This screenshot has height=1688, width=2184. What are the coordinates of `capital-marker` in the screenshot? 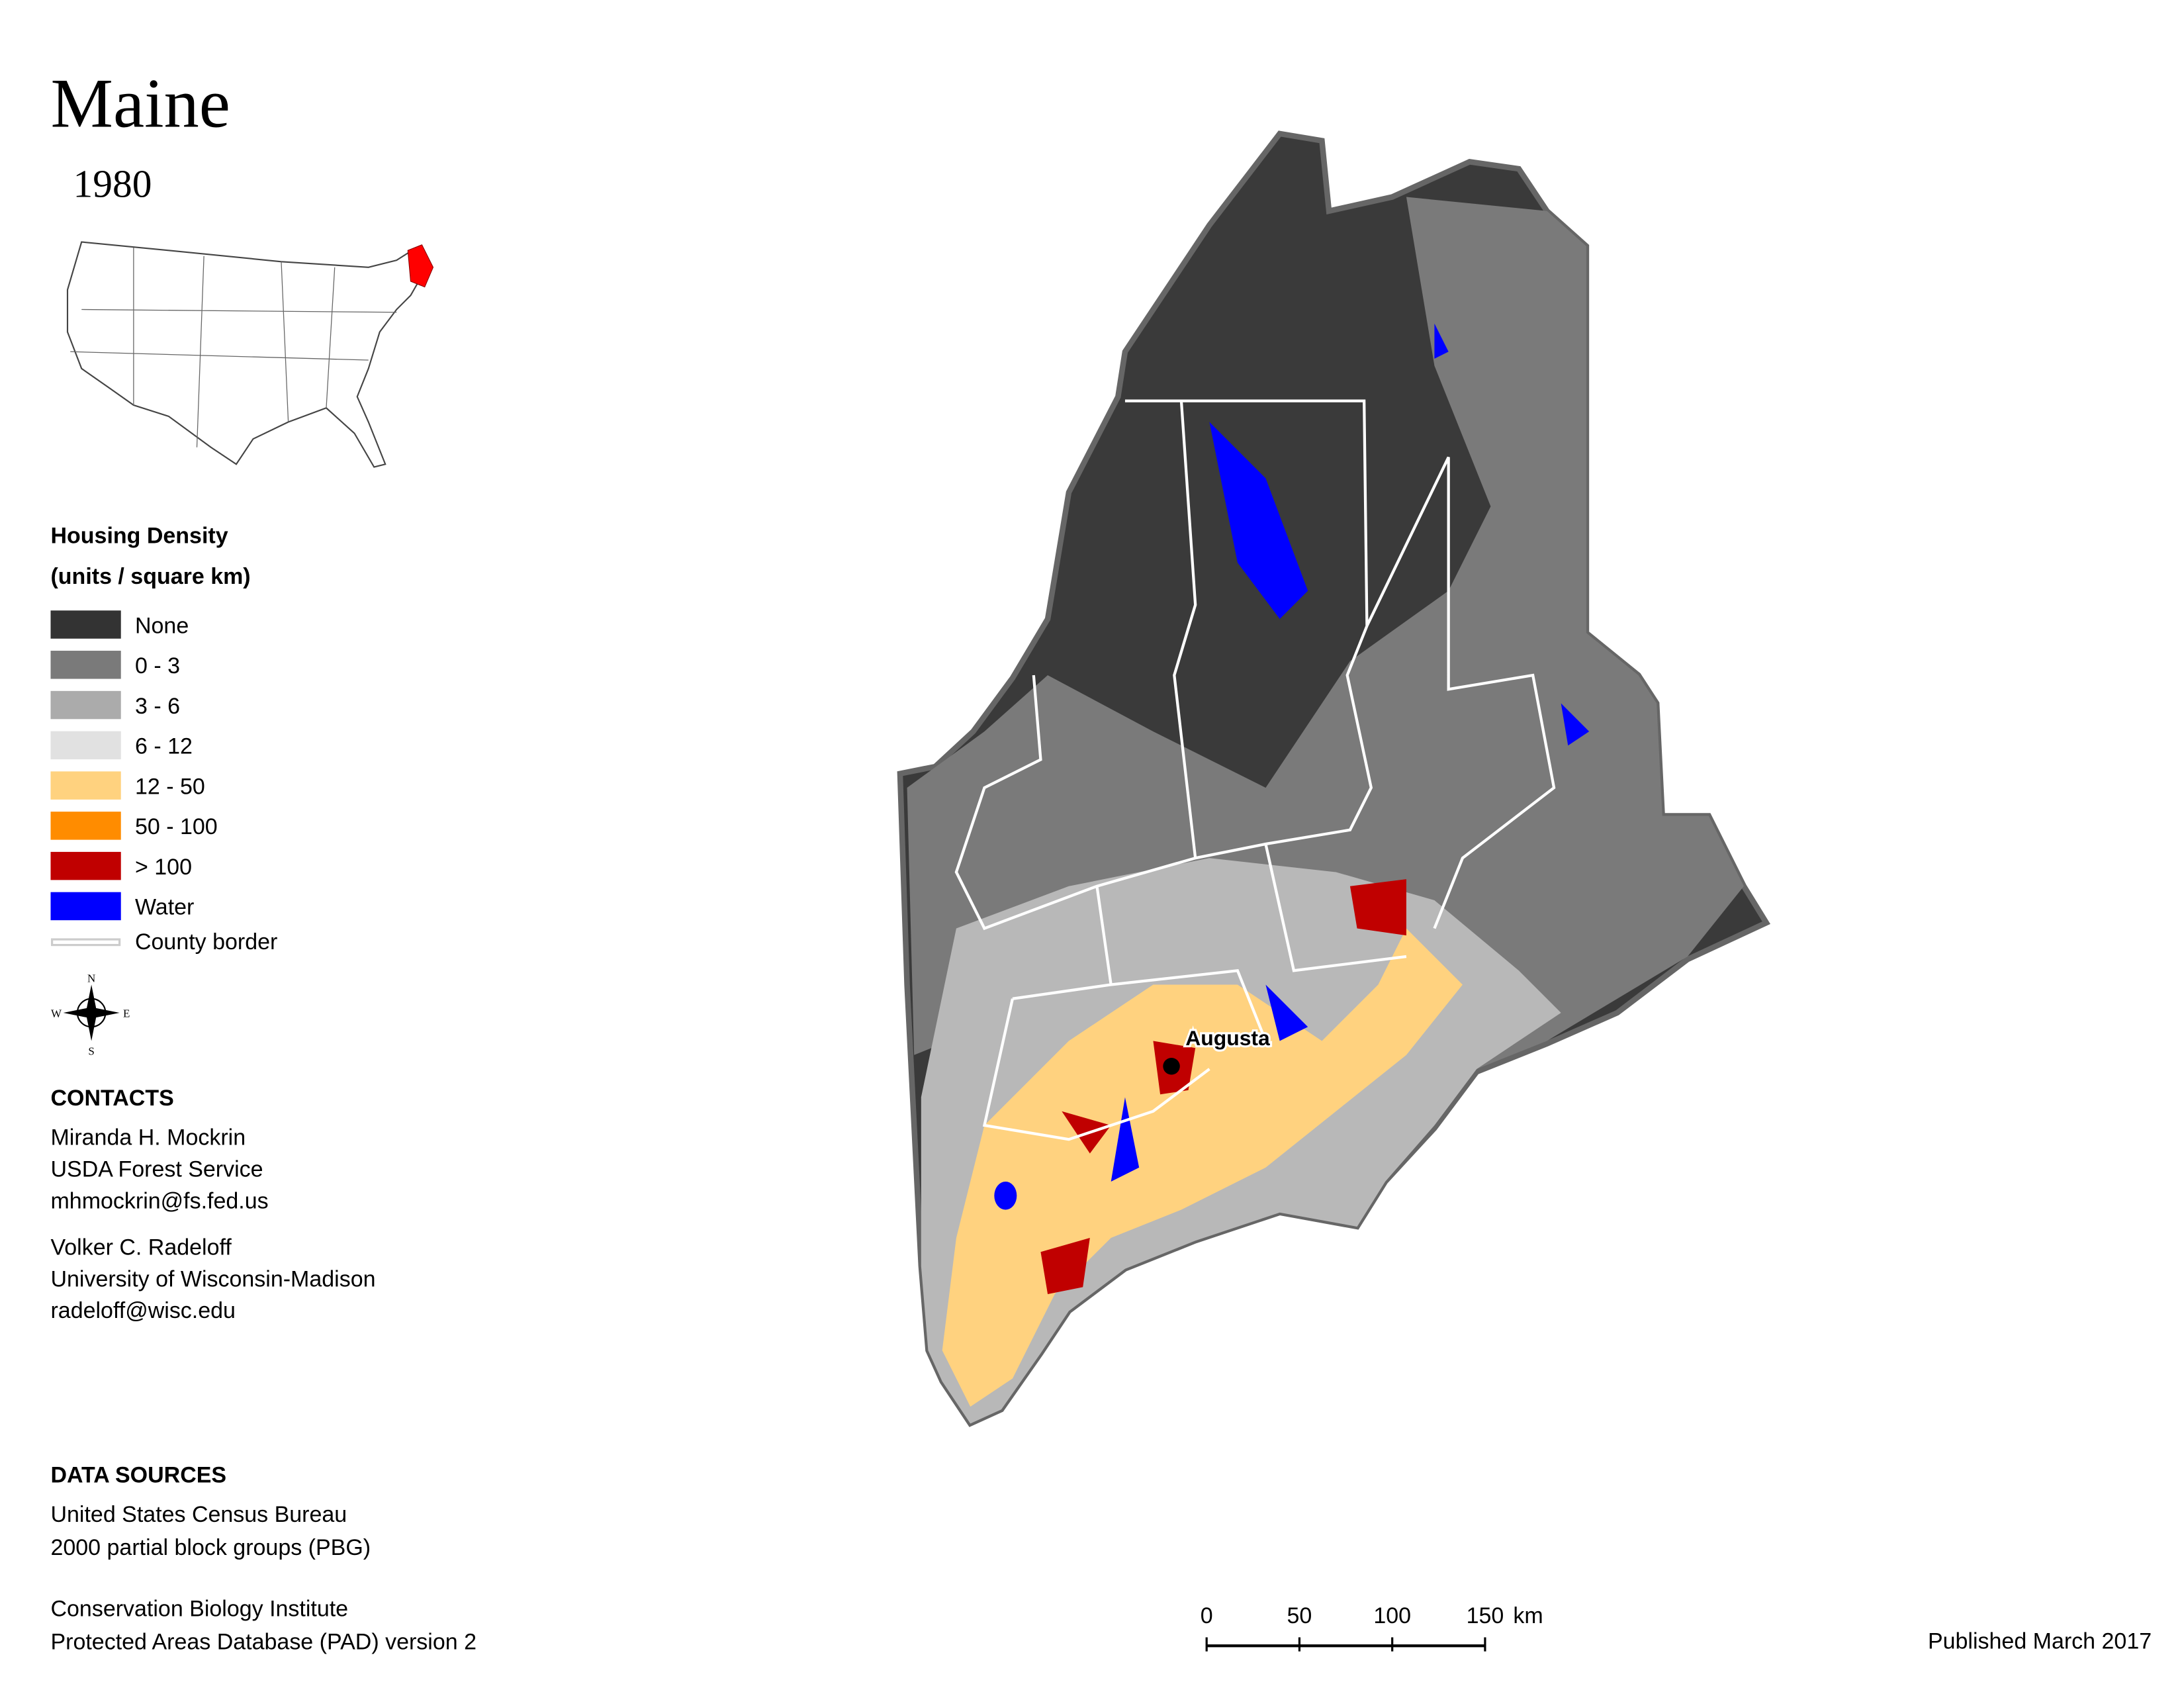 It's located at (1171, 1066).